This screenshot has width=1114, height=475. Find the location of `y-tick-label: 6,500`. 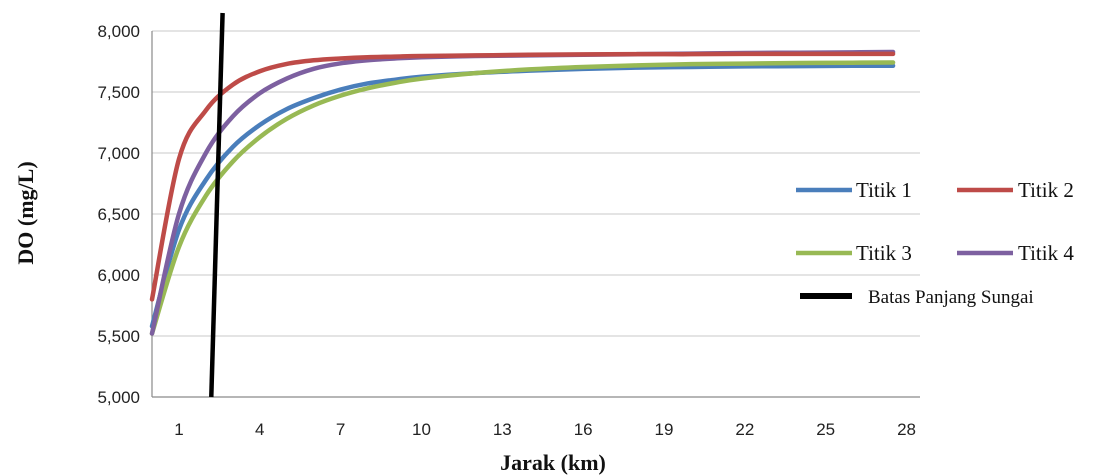

y-tick-label: 6,500 is located at coordinates (118, 214).